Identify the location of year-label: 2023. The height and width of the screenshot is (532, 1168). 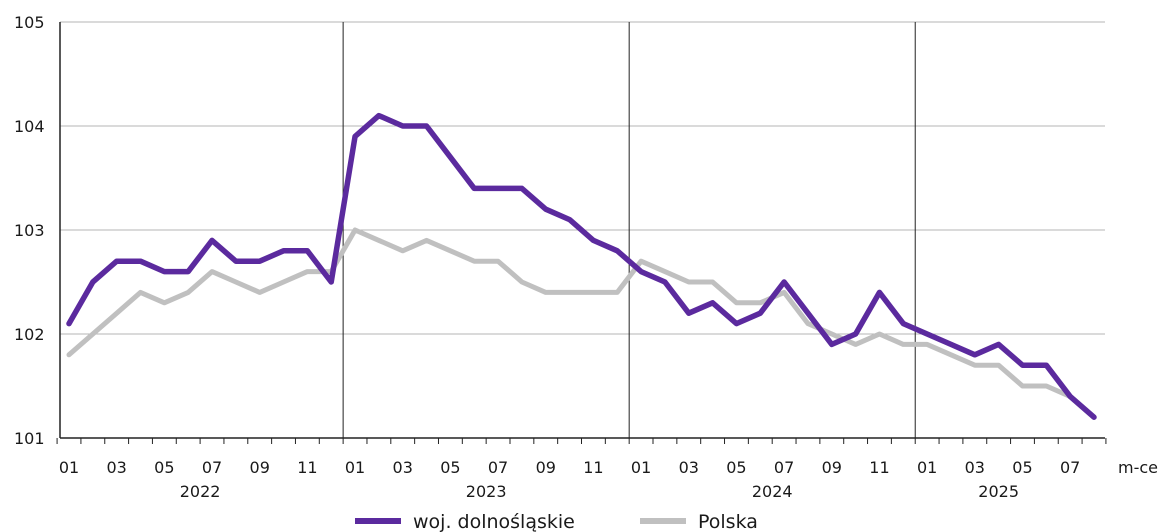
(486, 491).